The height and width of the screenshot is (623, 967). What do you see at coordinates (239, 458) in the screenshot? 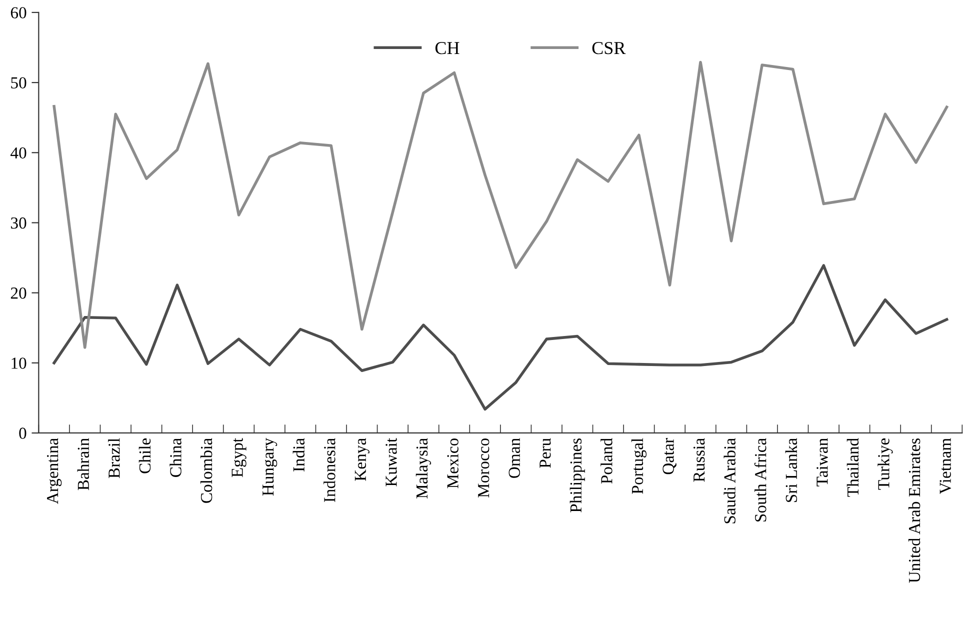
I see `x-tick-label: Egypt` at bounding box center [239, 458].